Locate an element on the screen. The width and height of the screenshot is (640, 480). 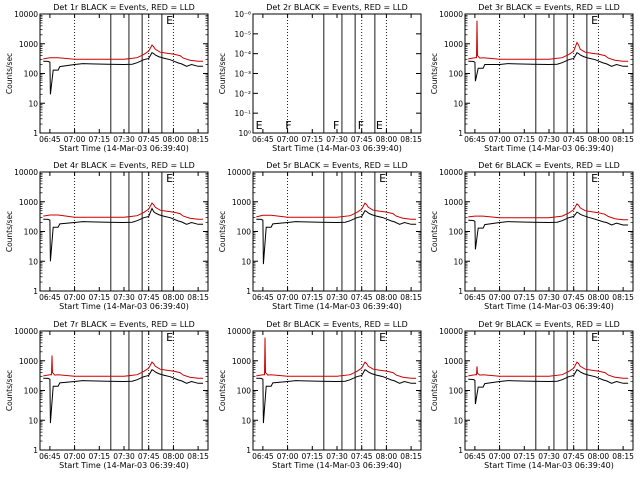
panel-title: Det 4r BLACK = Events, RED = LLD is located at coordinates (124, 165).